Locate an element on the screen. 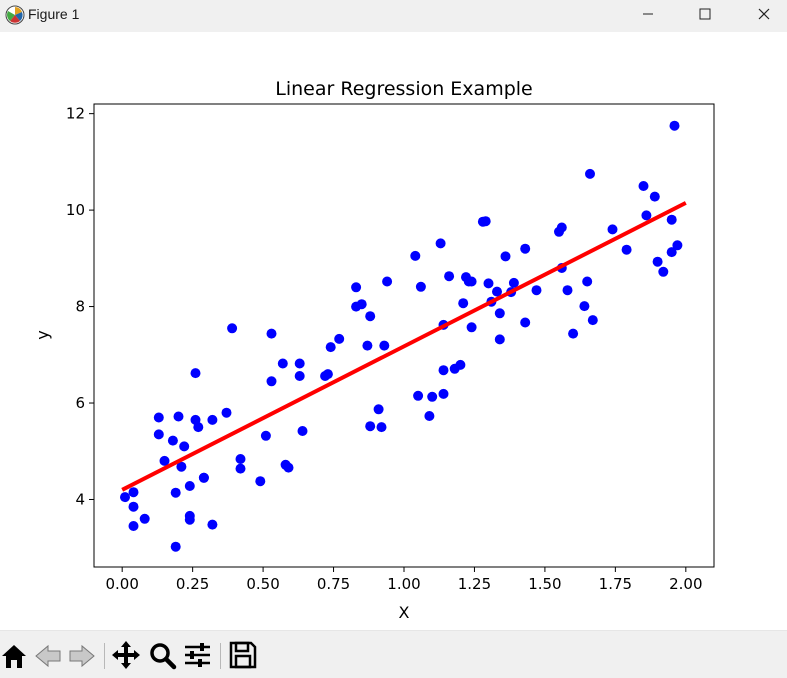 This screenshot has width=787, height=678. home-button is located at coordinates (16, 655).